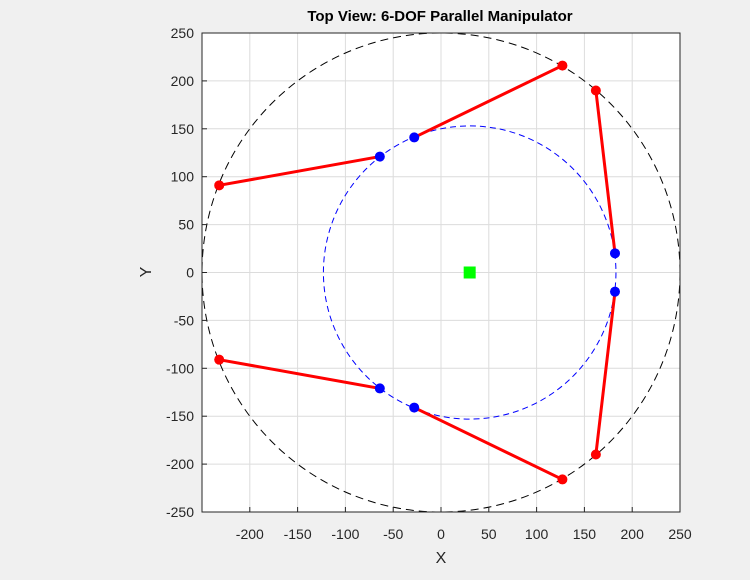 This screenshot has height=580, width=750. Describe the element at coordinates (183, 177) in the screenshot. I see `y-tick-label: 100` at that location.